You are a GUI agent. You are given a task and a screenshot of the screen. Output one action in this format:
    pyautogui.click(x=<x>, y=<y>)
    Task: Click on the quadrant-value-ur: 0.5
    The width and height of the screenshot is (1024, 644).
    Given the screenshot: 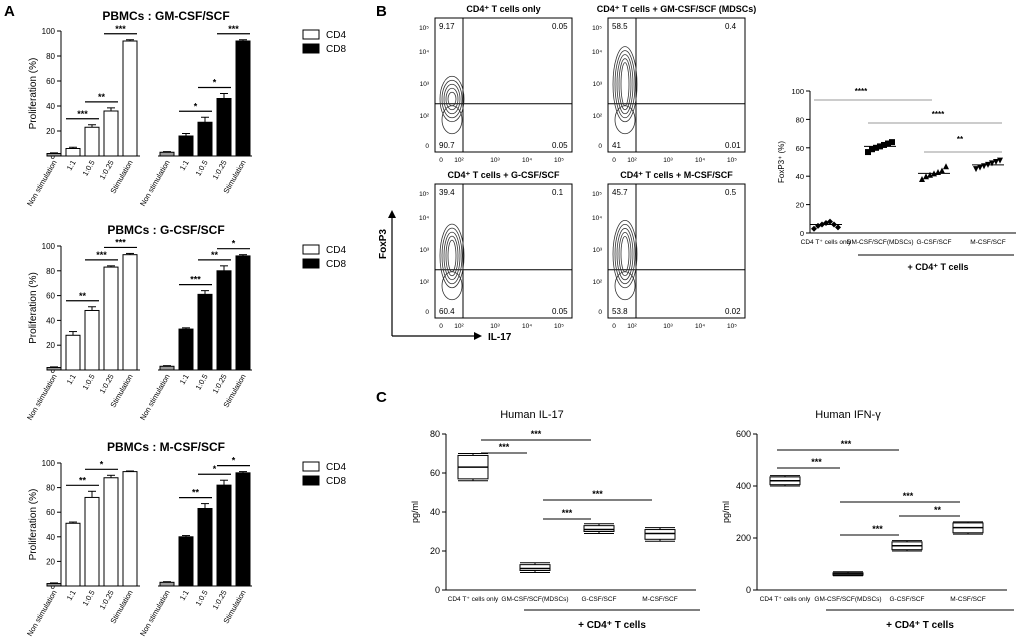 What is the action you would take?
    pyautogui.click(x=731, y=192)
    